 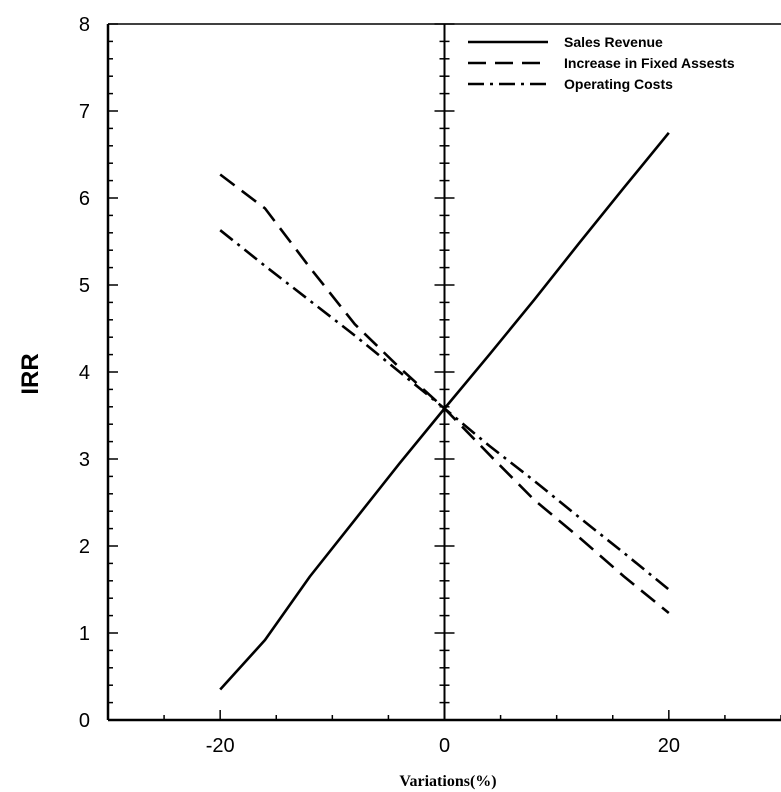 What do you see at coordinates (84, 460) in the screenshot?
I see `y-tick-label: 3` at bounding box center [84, 460].